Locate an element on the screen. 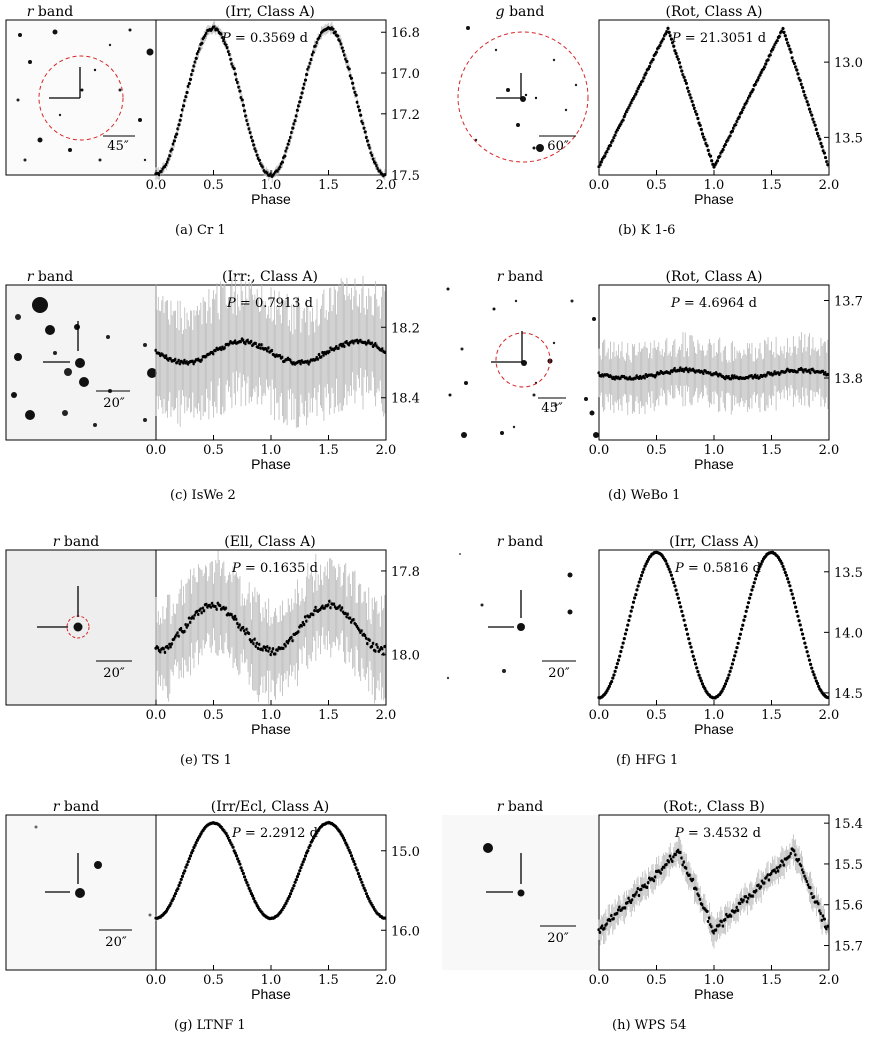 The width and height of the screenshot is (872, 1045). x-tick-label: 2.0 is located at coordinates (386, 450).